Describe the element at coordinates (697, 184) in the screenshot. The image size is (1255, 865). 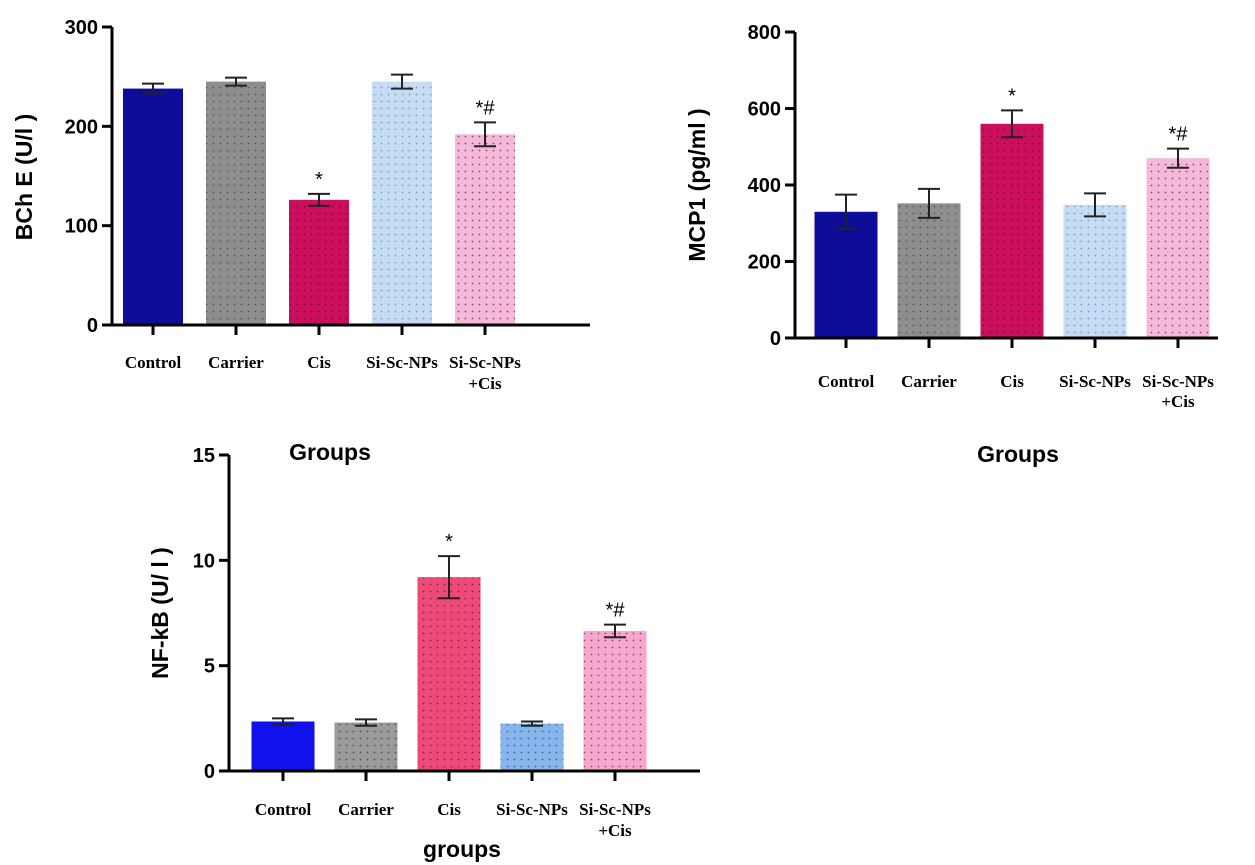
I see `y-axis-title: MCP1 (pg/ml )` at that location.